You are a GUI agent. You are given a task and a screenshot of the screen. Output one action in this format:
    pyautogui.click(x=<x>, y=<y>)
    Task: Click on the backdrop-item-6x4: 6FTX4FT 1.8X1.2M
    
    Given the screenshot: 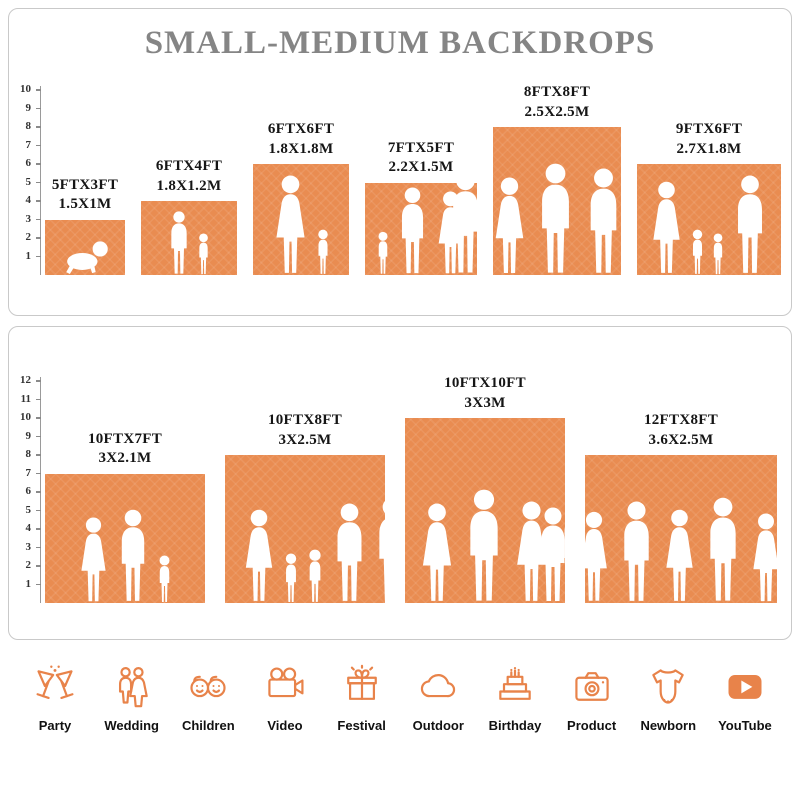 What is the action you would take?
    pyautogui.click(x=189, y=216)
    